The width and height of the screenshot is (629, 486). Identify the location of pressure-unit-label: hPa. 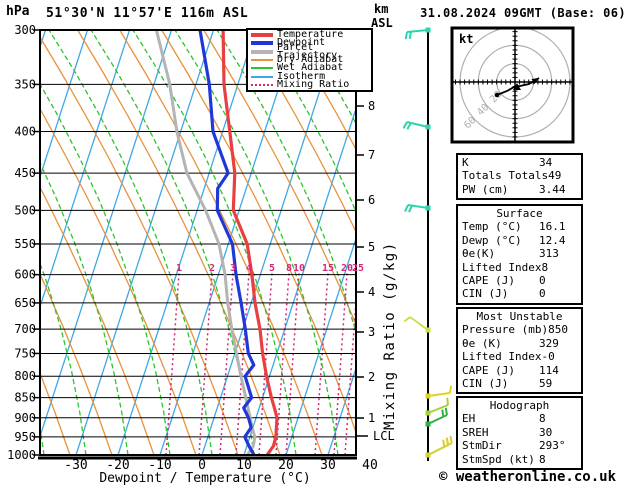
(18, 11).